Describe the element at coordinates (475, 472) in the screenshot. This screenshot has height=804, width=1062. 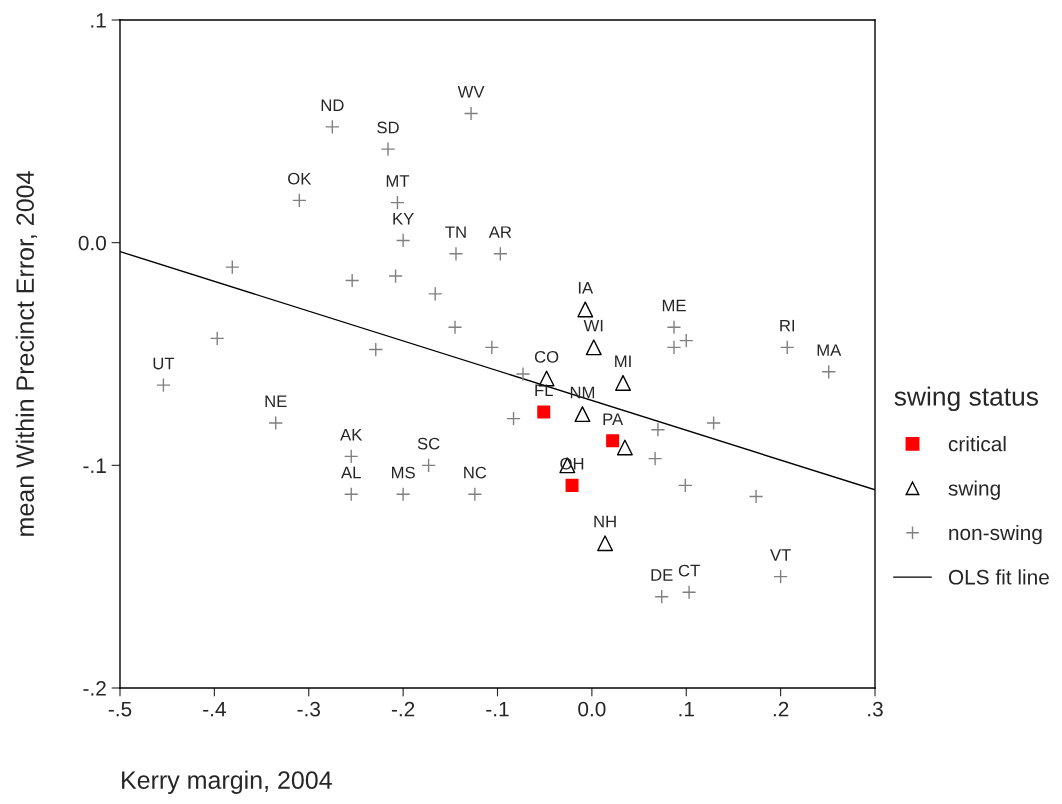
I see `annotation: NC` at that location.